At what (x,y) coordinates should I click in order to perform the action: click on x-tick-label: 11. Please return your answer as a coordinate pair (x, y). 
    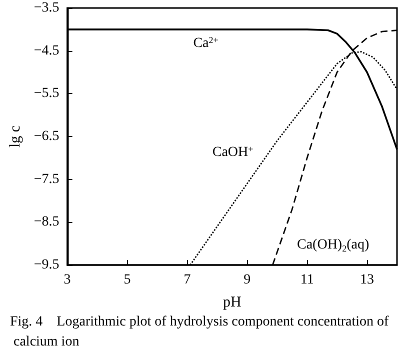
    Looking at the image, I should click on (307, 280).